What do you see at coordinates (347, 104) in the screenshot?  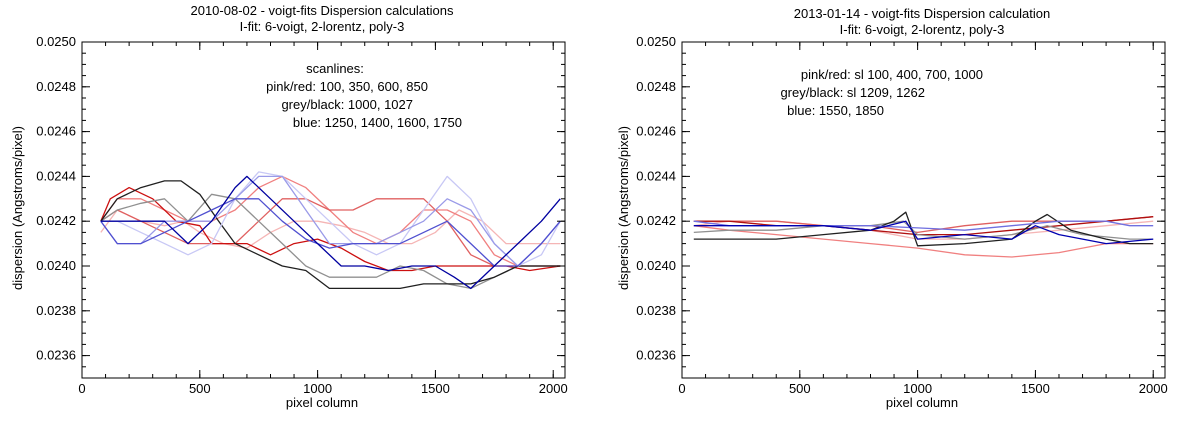 I see `annotation-line-2: grey/black: 1000, 1027` at bounding box center [347, 104].